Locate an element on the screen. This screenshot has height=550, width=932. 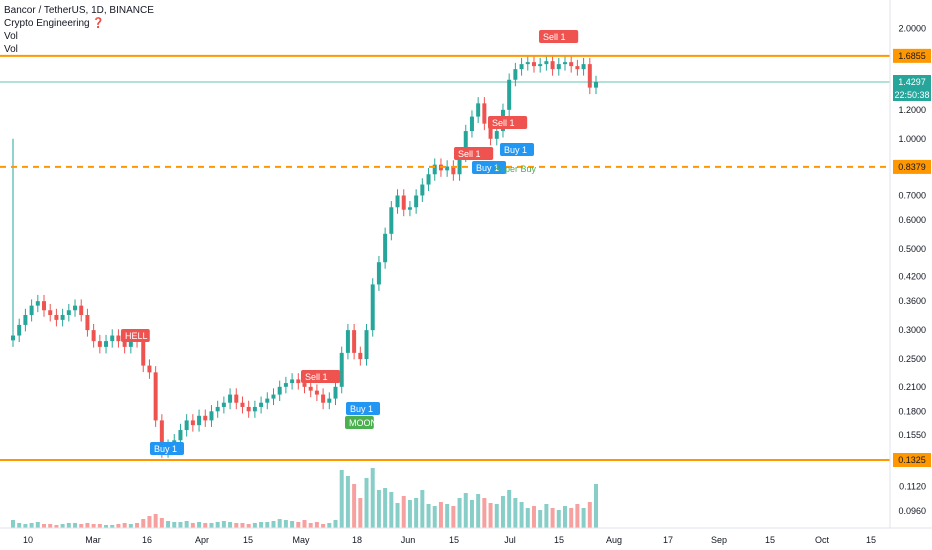
level-price-text: 1.6855 is located at coordinates (912, 56).